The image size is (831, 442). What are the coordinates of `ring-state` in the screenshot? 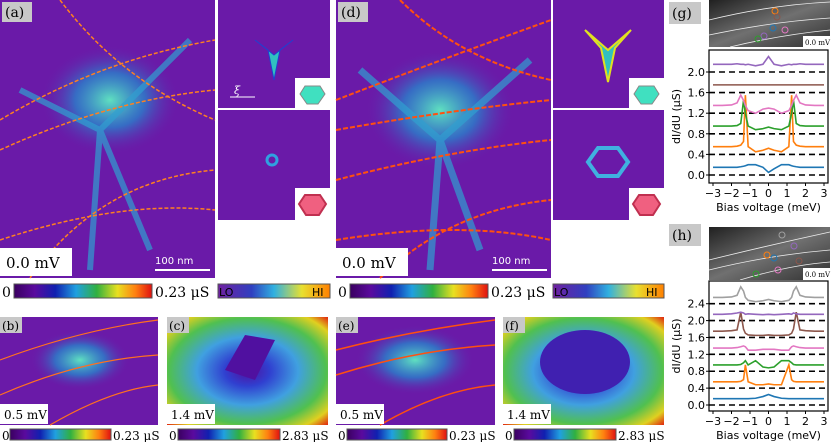 It's located at (272, 160).